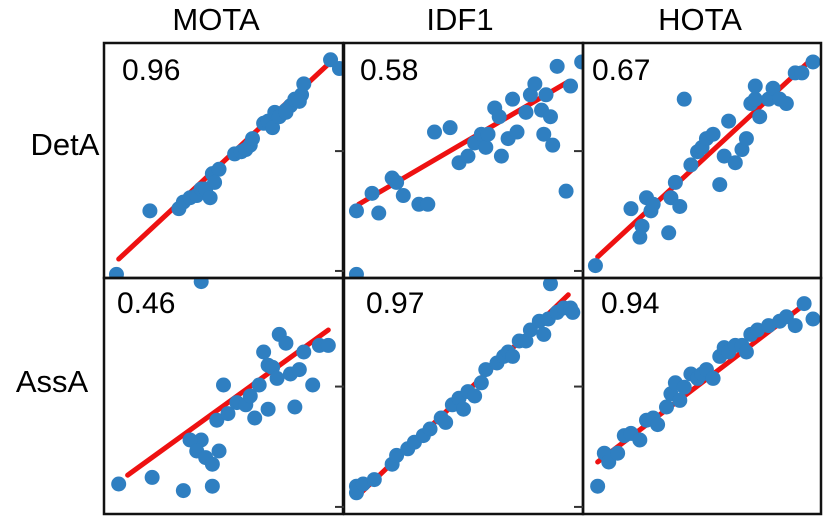 This screenshot has height=527, width=831. I want to click on panel-deta-hota-correlation-label: 0.67, so click(621, 70).